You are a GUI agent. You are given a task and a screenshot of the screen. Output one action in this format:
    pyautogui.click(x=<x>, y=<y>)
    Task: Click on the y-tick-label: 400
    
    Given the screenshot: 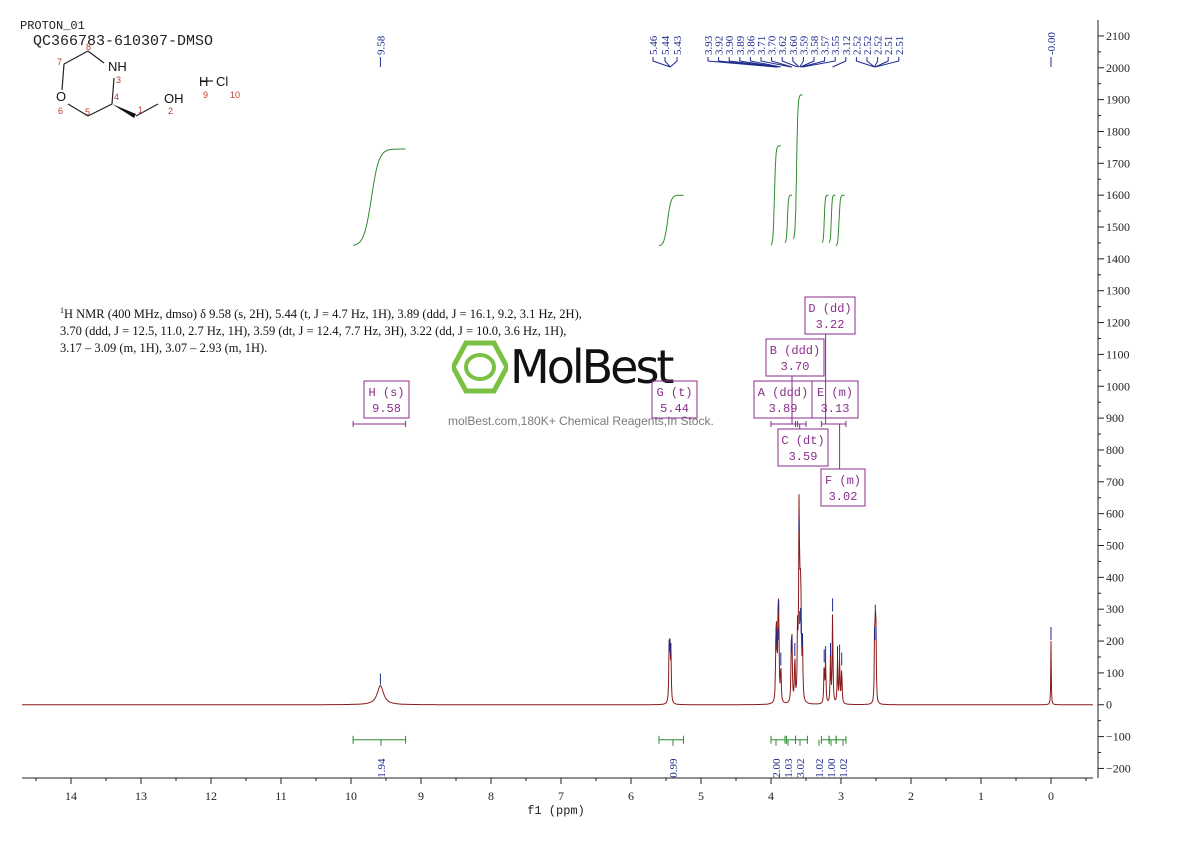 What is the action you would take?
    pyautogui.click(x=1115, y=577)
    